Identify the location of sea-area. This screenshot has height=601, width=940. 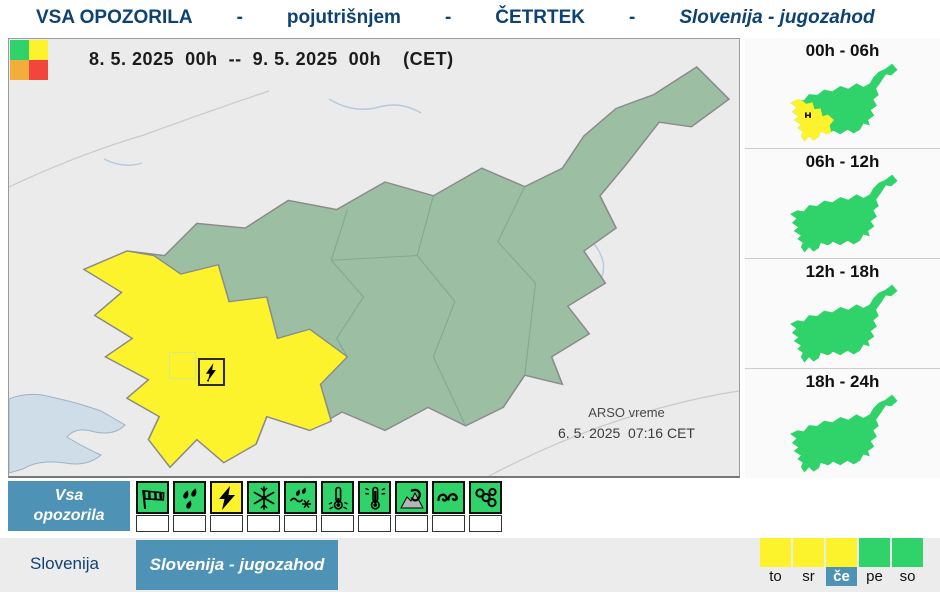
(67, 433).